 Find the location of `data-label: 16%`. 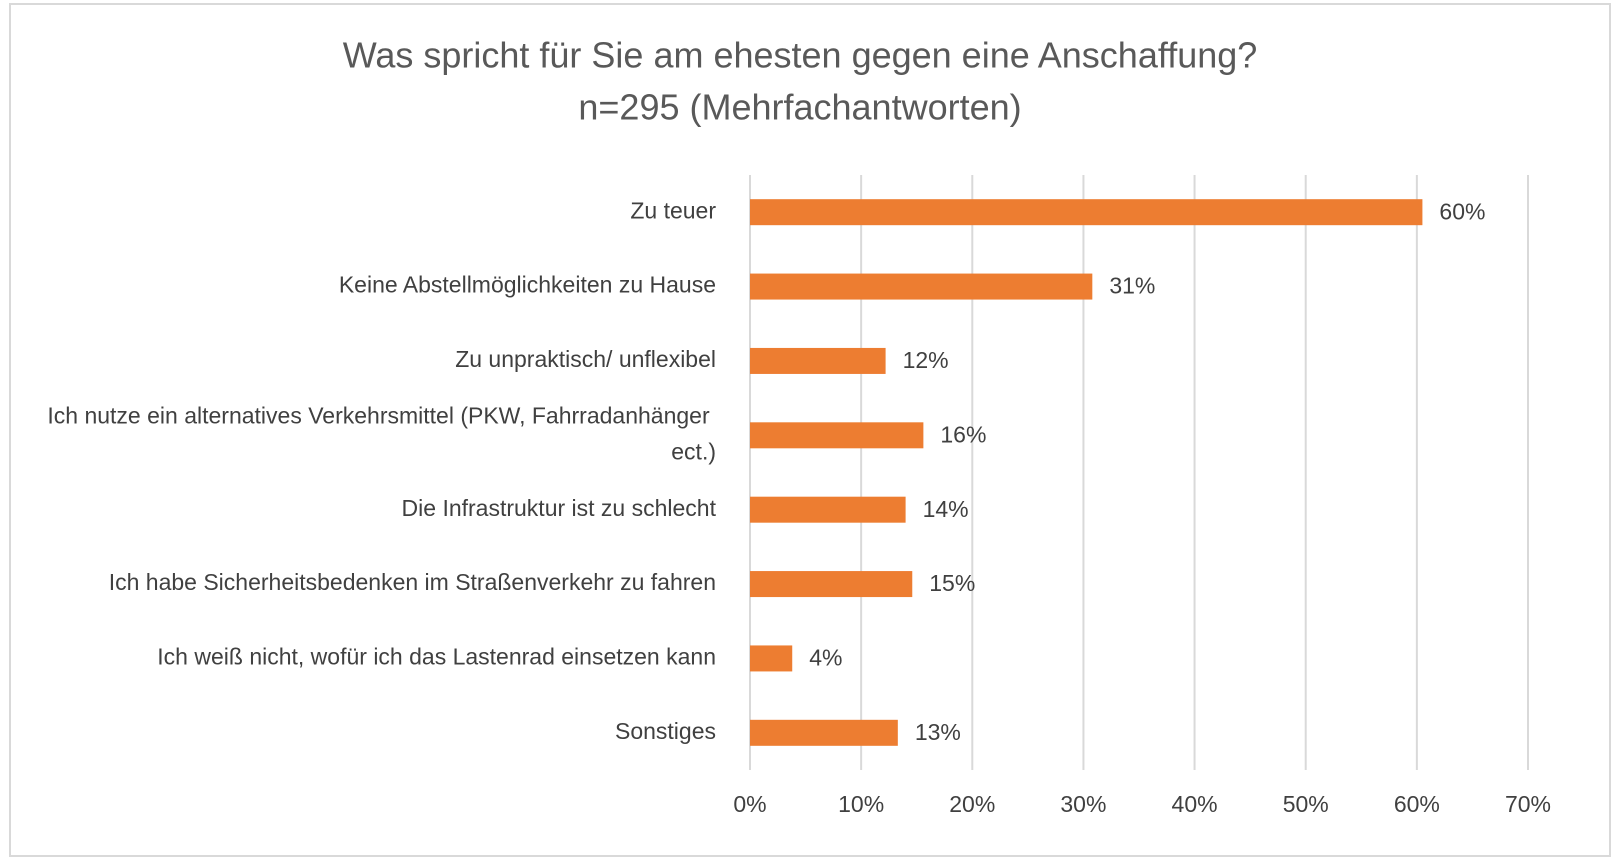

data-label: 16% is located at coordinates (963, 434).